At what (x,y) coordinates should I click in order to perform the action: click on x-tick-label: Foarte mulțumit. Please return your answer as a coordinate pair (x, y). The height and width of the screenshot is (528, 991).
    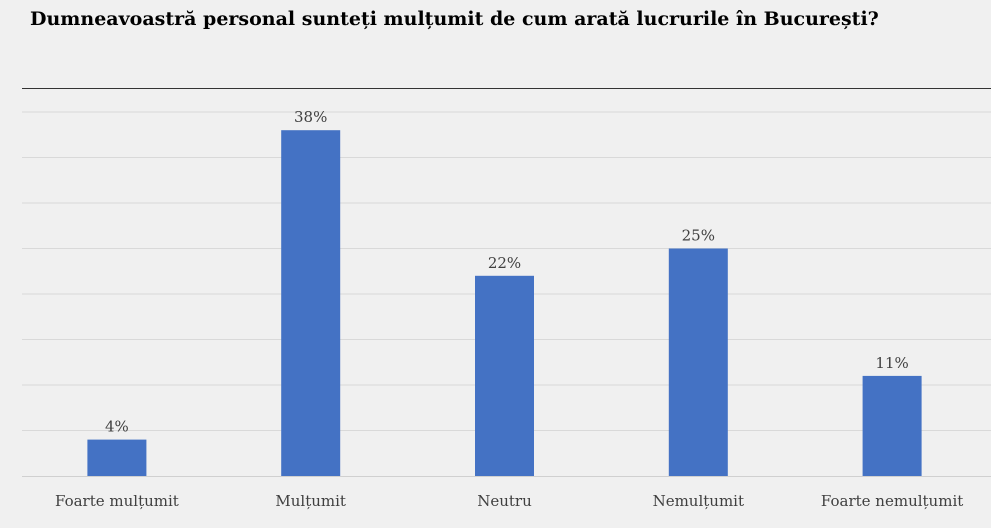
    Looking at the image, I should click on (117, 501).